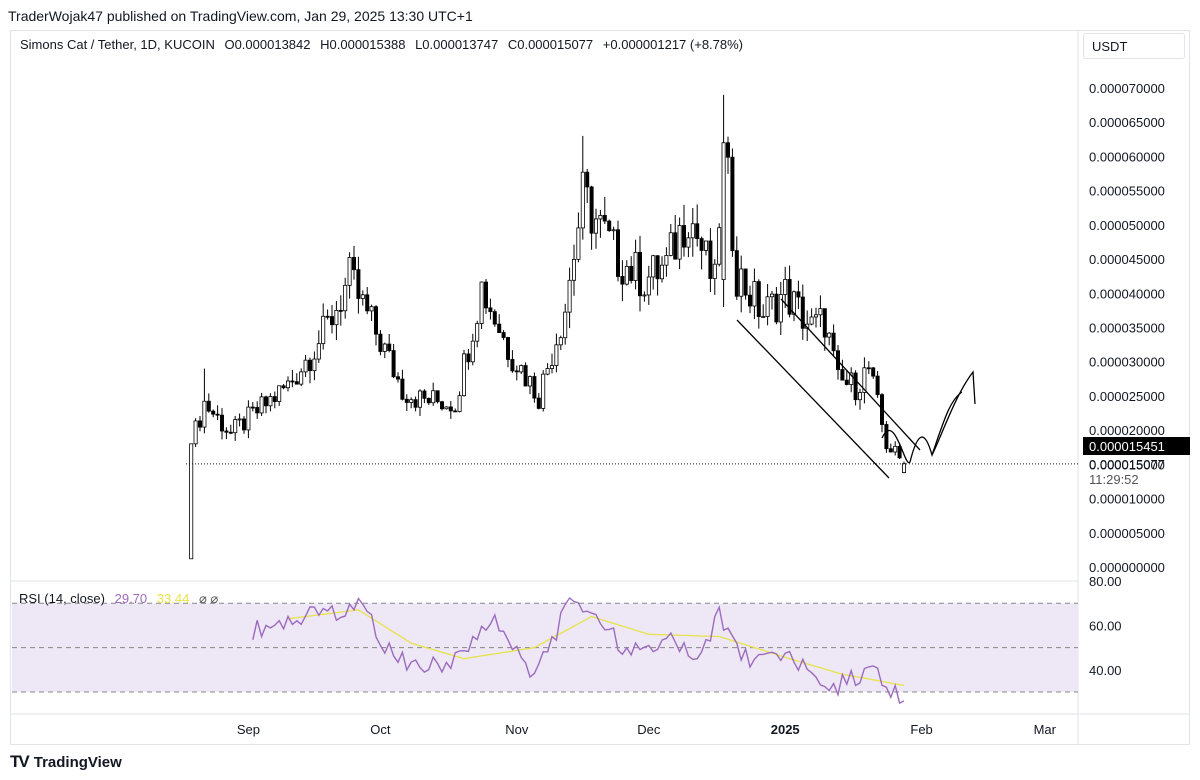  Describe the element at coordinates (1105, 670) in the screenshot. I see `rsi-tick-label: 40.00` at that location.